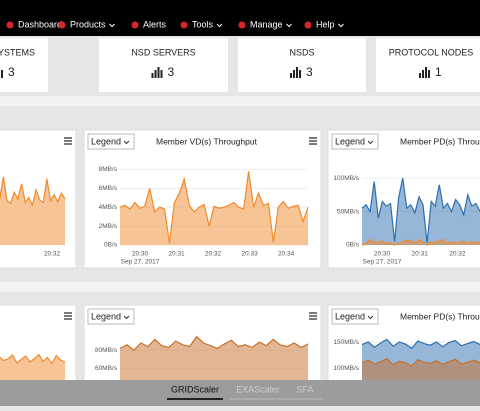  Describe the element at coordinates (431, 52) in the screenshot. I see `summary-label: PROTOCOL NODES` at that location.